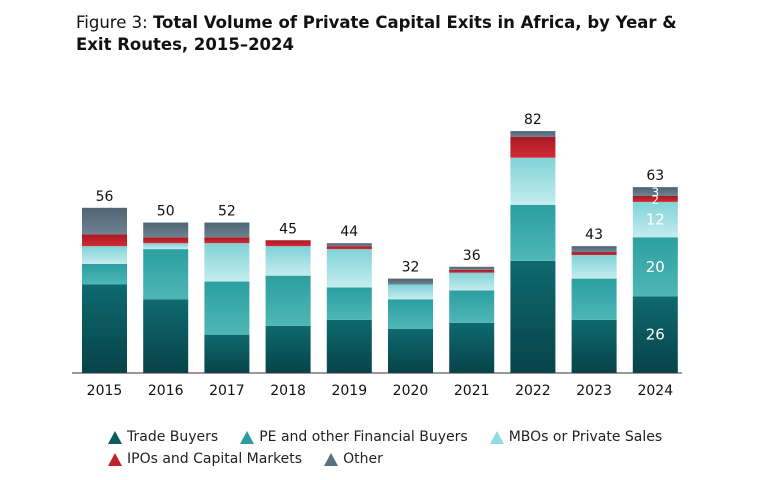 This screenshot has height=480, width=764. Describe the element at coordinates (288, 349) in the screenshot. I see `bar-segment-2018-trade-buyers` at that location.